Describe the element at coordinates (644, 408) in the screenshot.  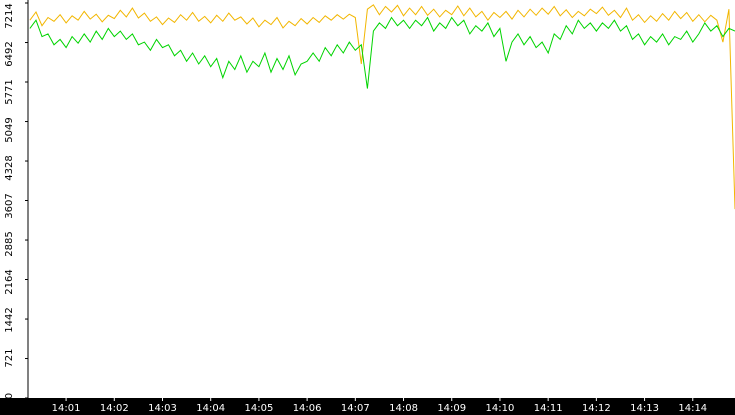
I see `x-tick-label: 14:13` at that location.